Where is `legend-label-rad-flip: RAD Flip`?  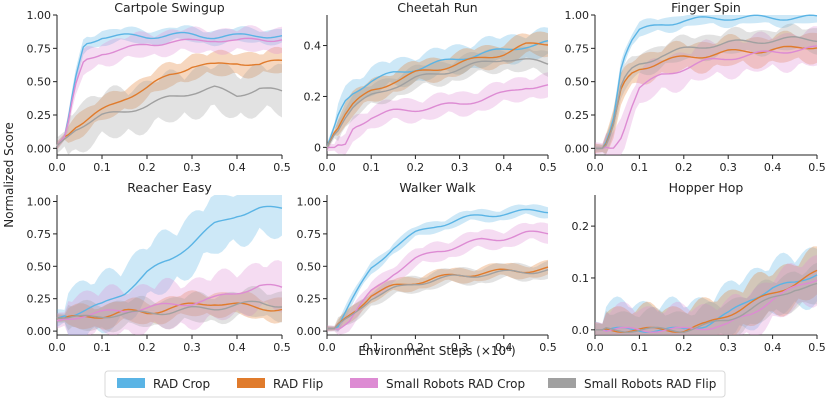 legend-label-rad-flip: RAD Flip is located at coordinates (298, 384).